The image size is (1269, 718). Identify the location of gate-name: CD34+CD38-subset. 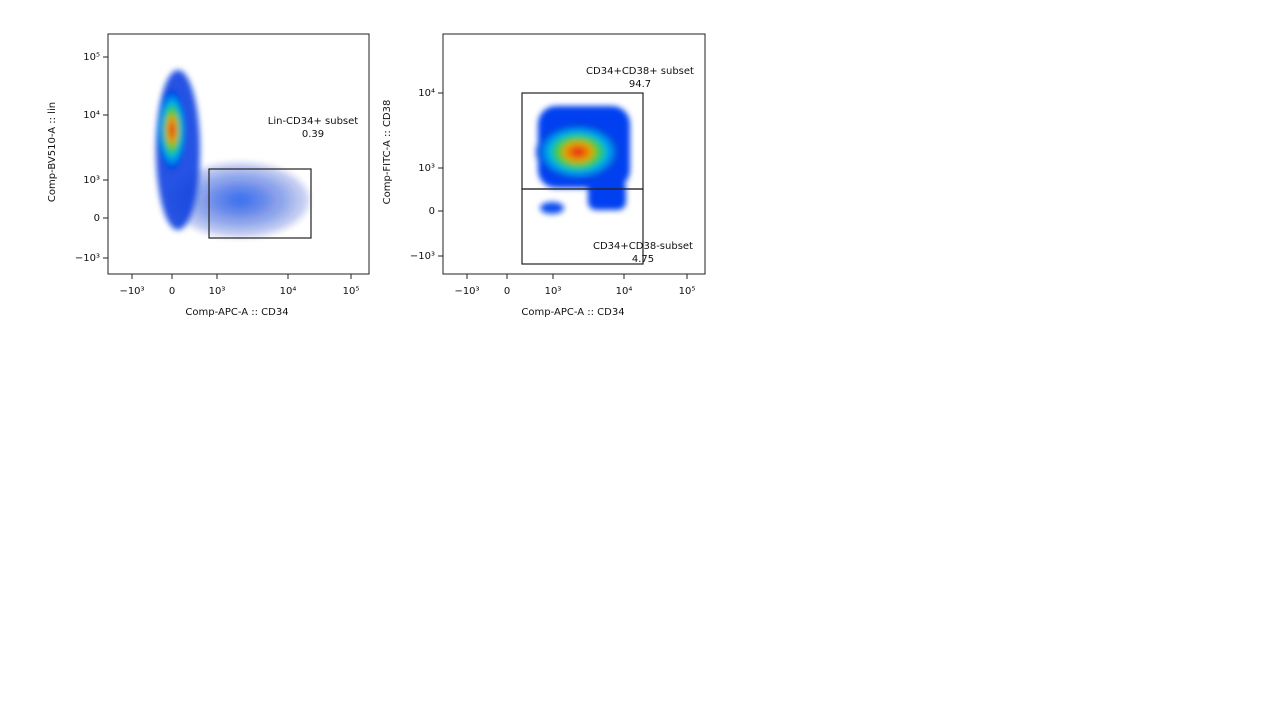
(643, 246).